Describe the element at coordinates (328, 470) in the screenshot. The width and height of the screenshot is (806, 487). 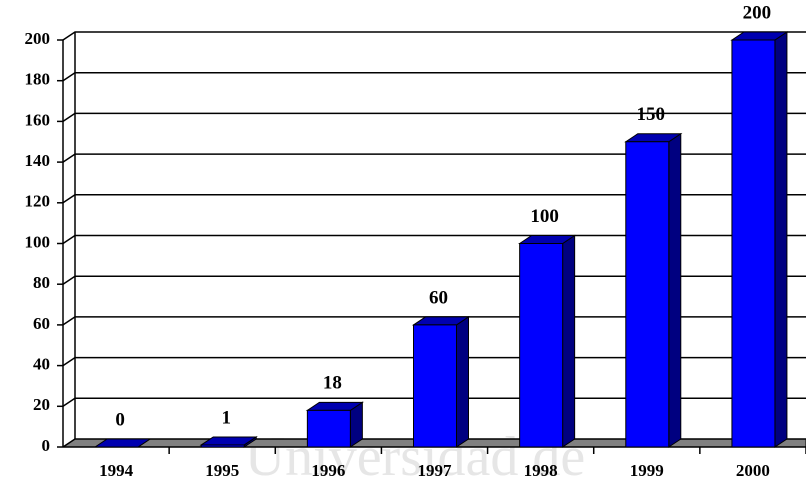
I see `x-tick-label: 1996` at that location.